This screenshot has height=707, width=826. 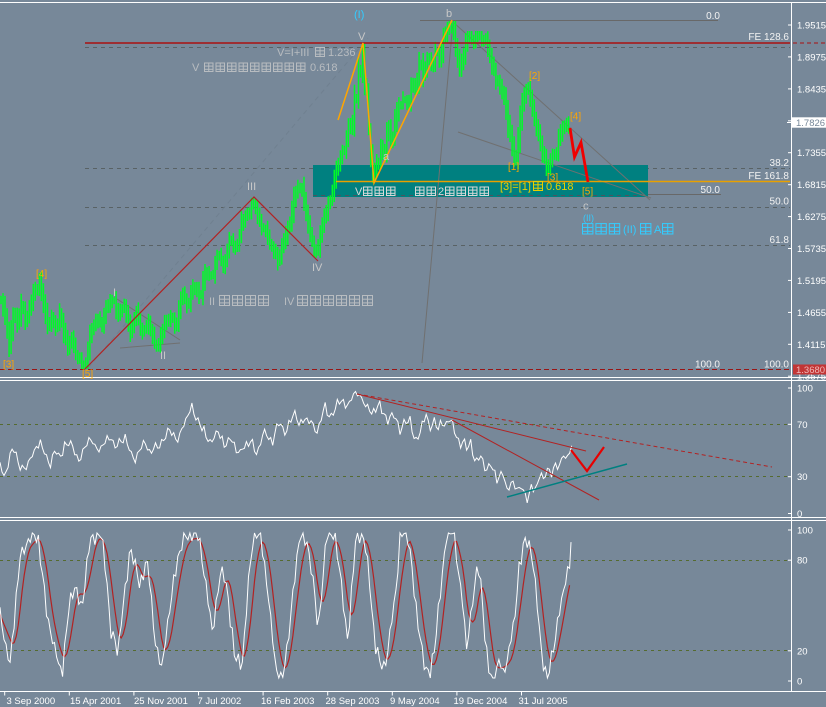 What do you see at coordinates (811, 217) in the screenshot?
I see `svg-text: 1.6275` at bounding box center [811, 217].